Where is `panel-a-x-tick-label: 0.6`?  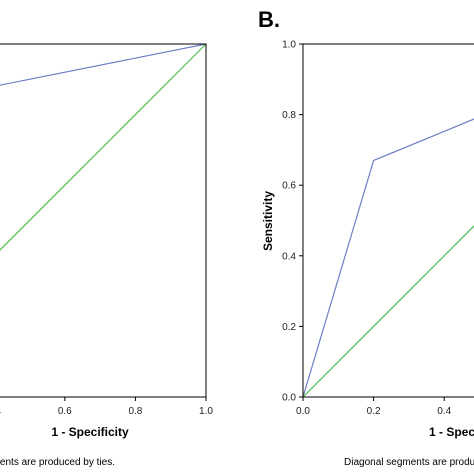 panel-a-x-tick-label: 0.6 is located at coordinates (65, 411).